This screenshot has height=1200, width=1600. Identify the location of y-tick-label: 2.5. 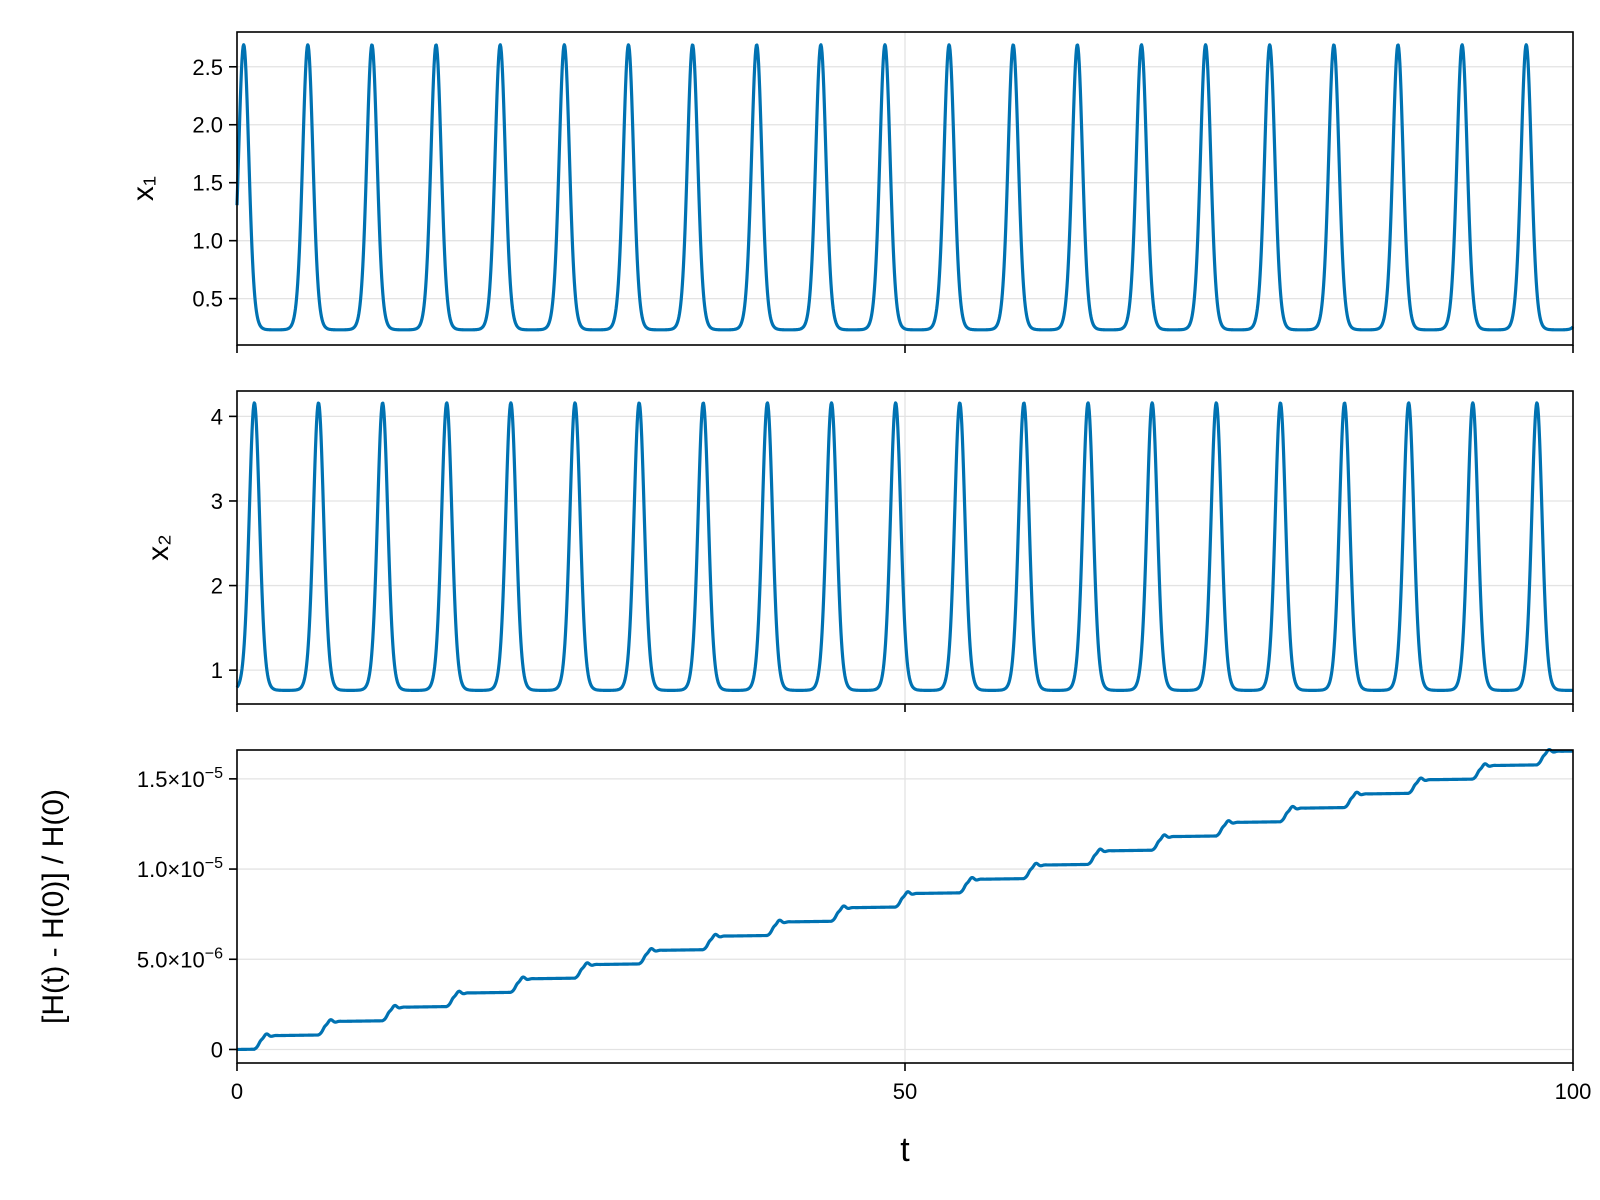
(207, 67).